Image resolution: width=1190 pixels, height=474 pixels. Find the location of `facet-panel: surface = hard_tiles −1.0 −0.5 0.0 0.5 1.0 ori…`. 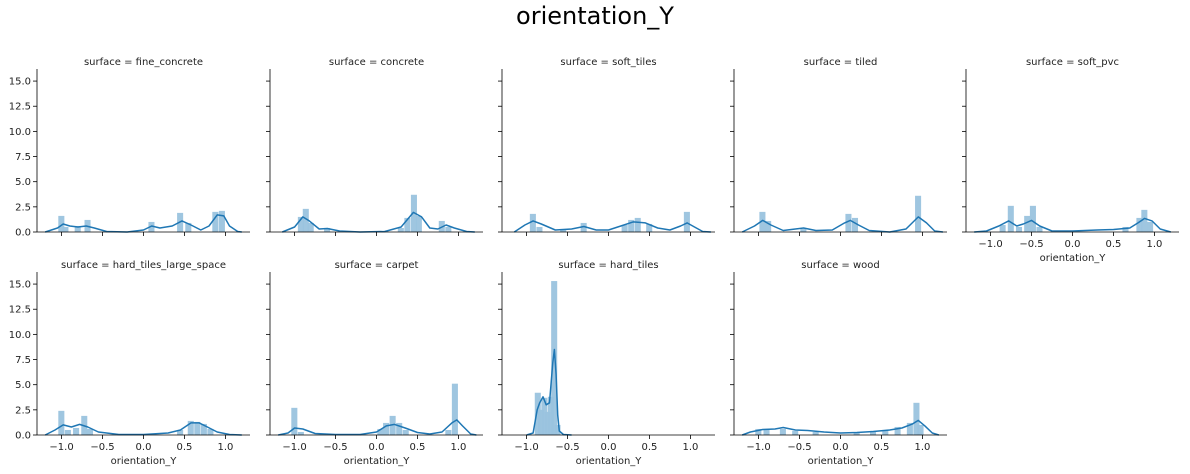

facet-panel: surface = hard_tiles −1.0 −0.5 0.0 0.5 1.0 ori… is located at coordinates (606, 363).